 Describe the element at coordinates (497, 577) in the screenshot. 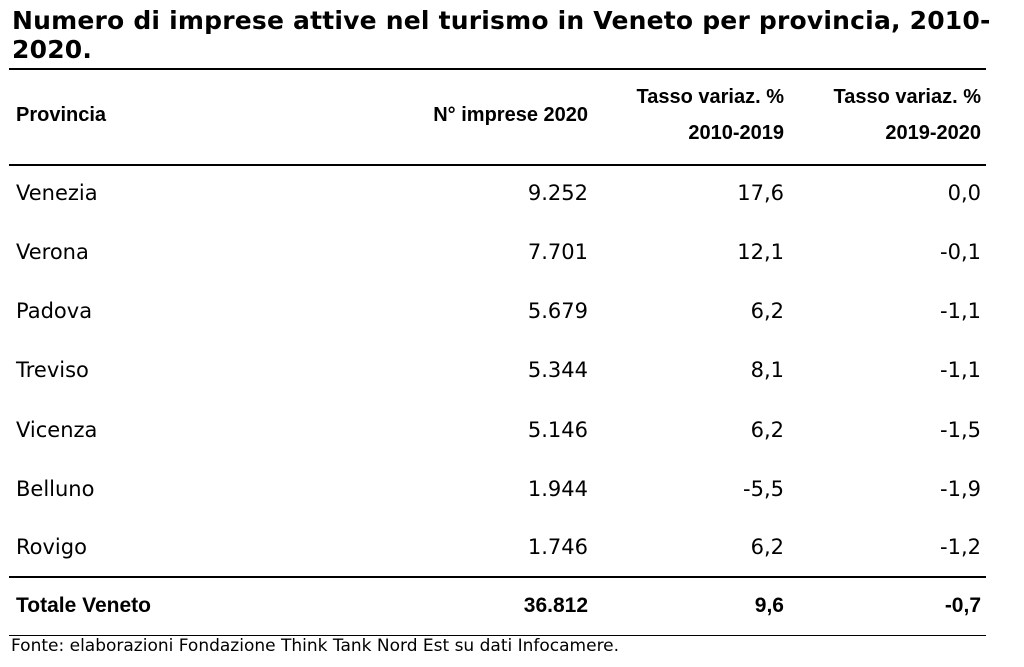

I see `table-total-rule` at that location.